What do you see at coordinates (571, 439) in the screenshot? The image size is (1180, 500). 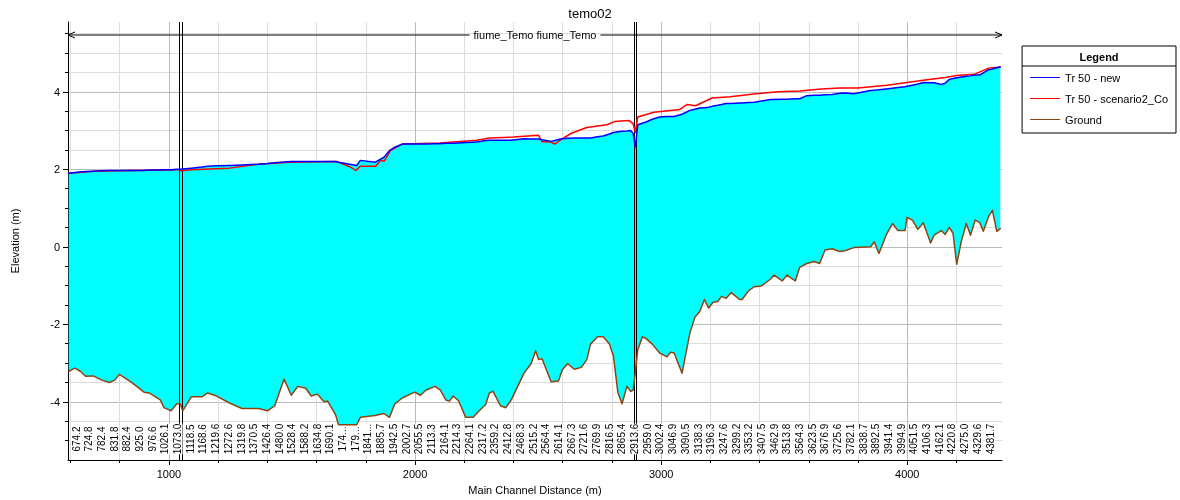 I see `annotation: 2667.3` at bounding box center [571, 439].